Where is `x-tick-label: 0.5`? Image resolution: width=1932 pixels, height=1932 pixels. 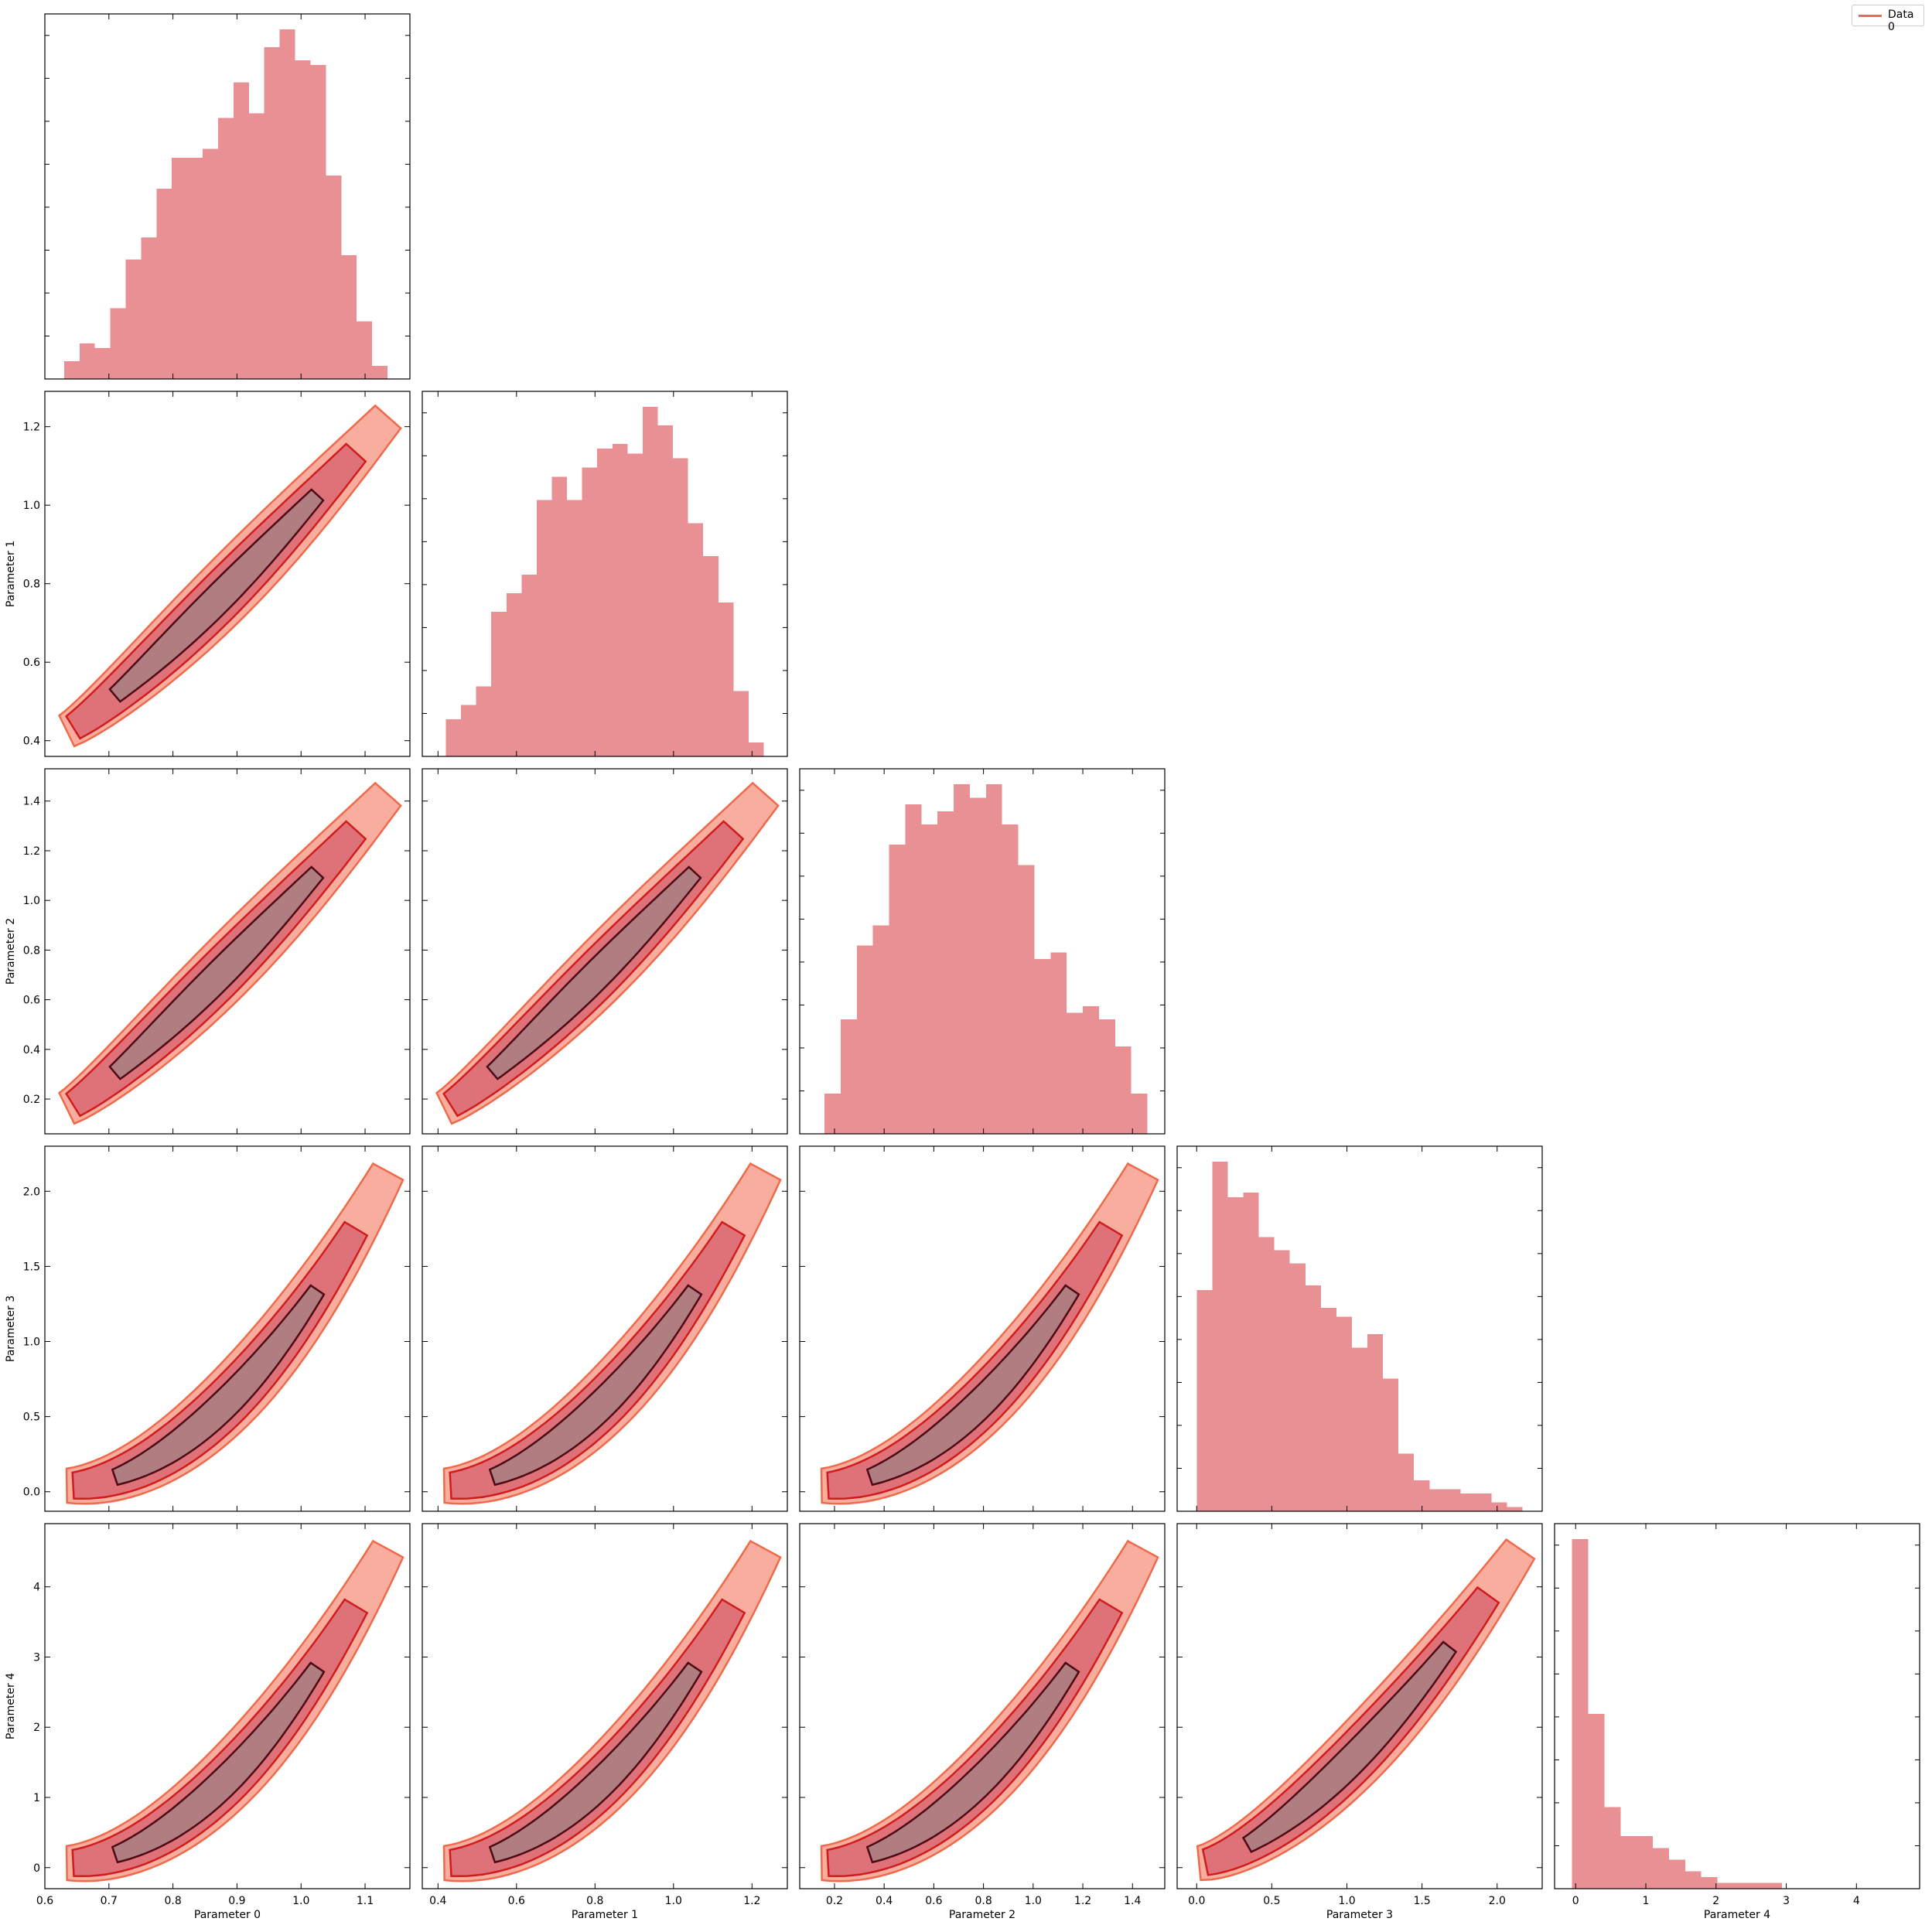 x-tick-label: 0.5 is located at coordinates (1271, 1901).